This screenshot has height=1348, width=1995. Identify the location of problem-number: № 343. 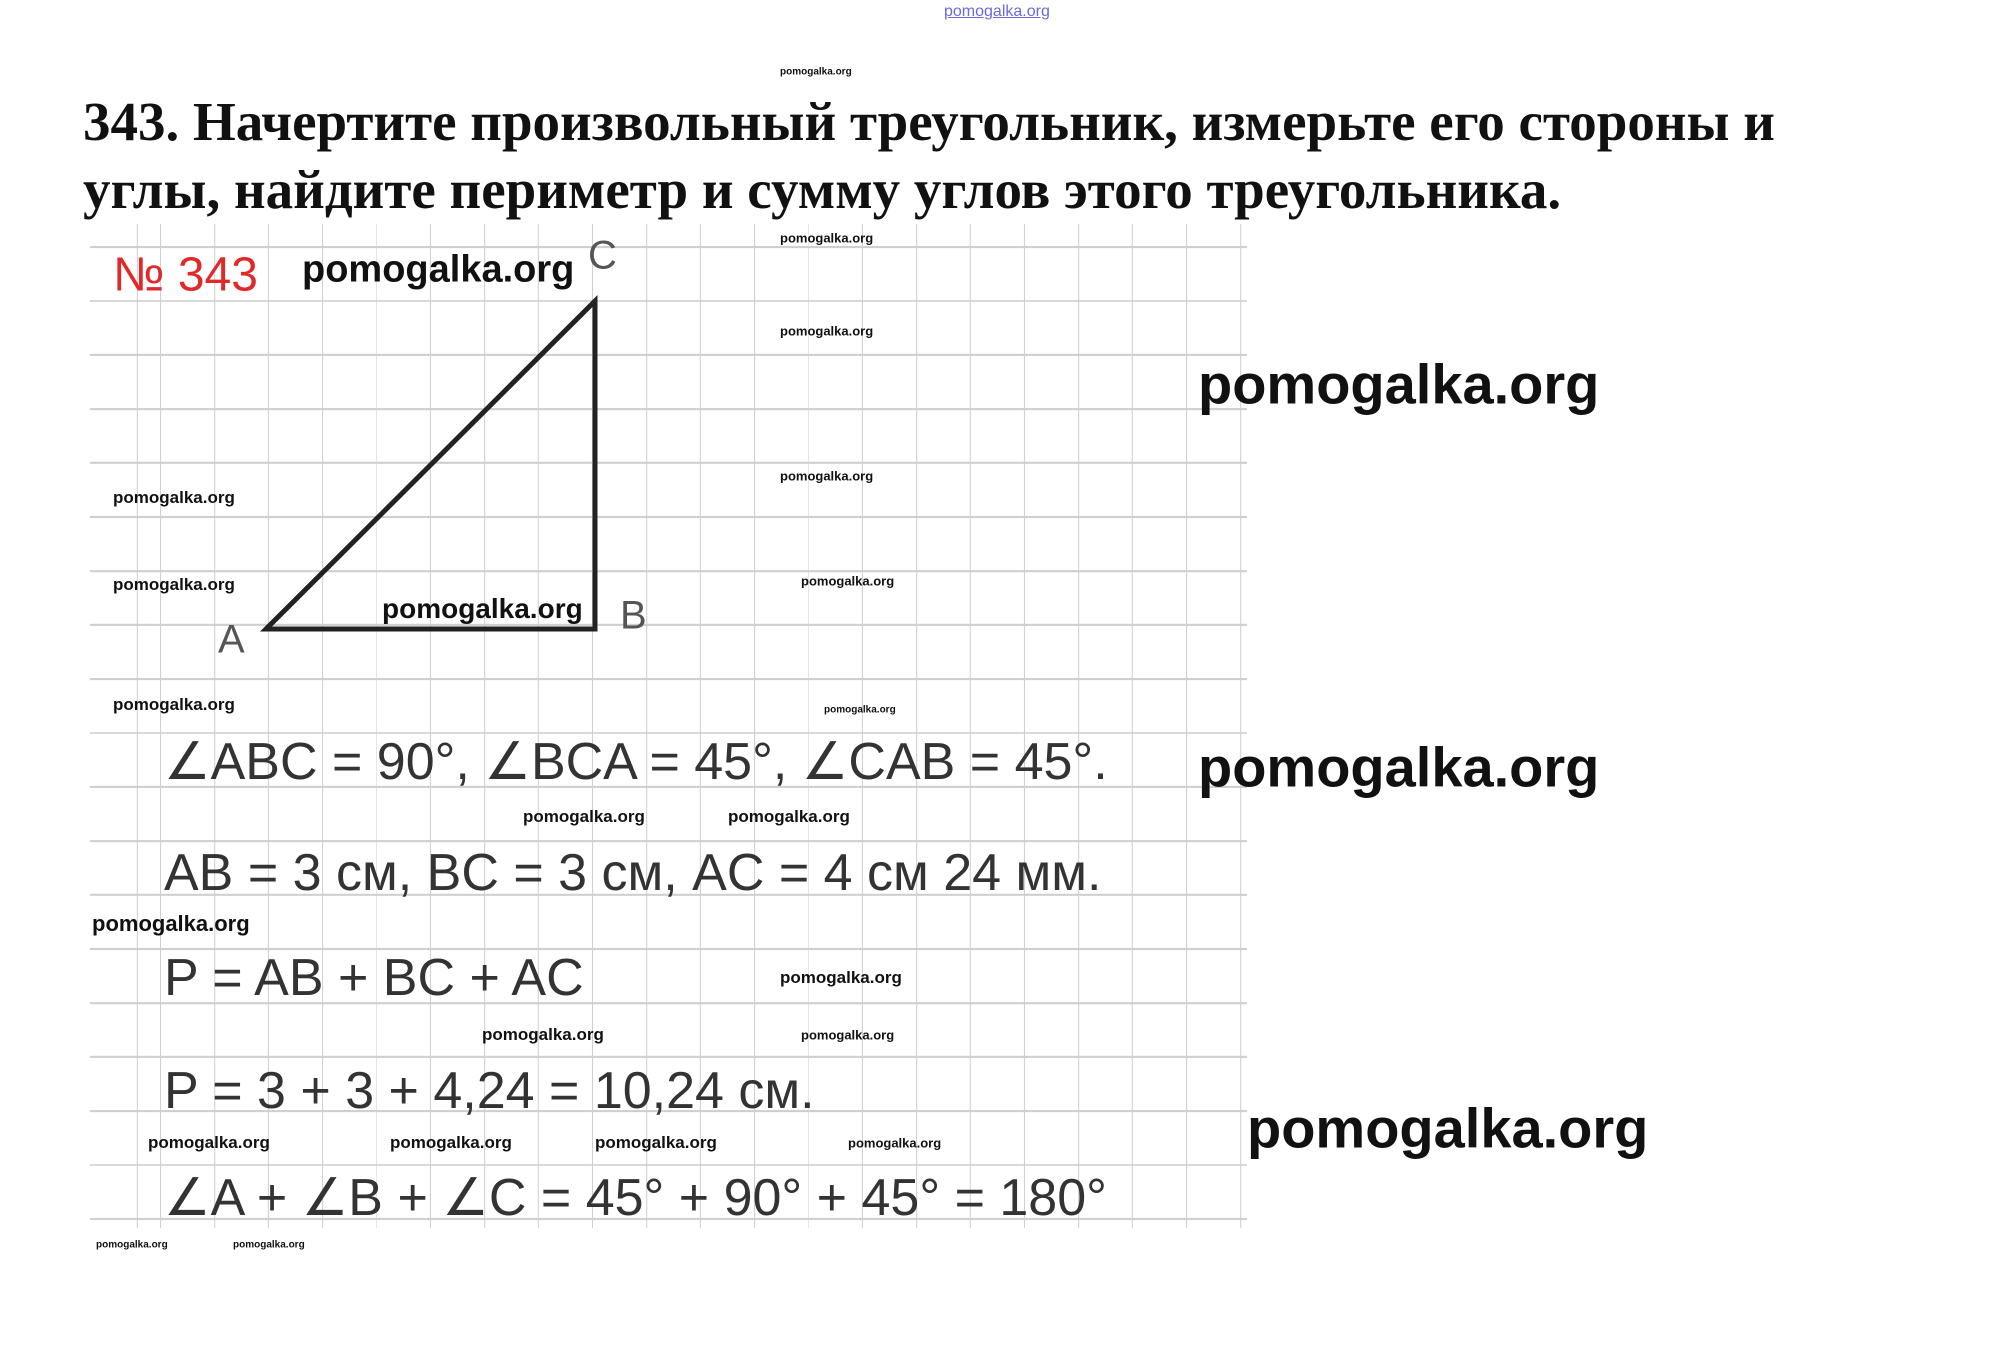
(185, 275).